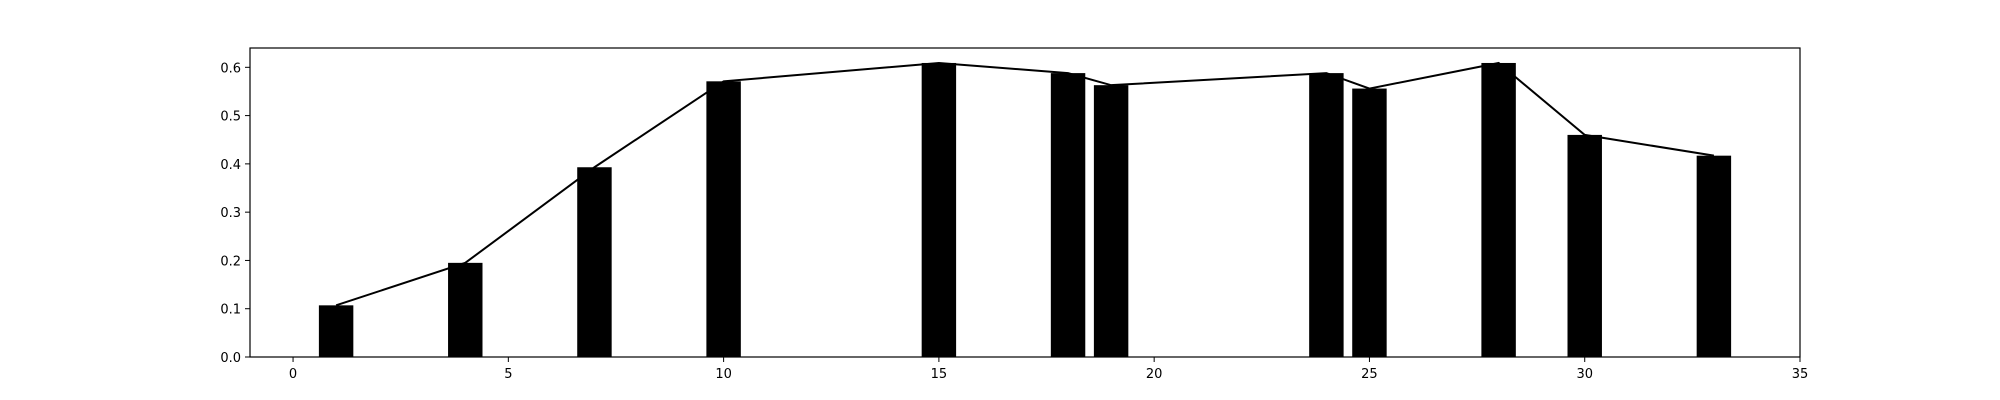 The width and height of the screenshot is (2000, 400). What do you see at coordinates (230, 310) in the screenshot?
I see `y-tick-label-1: 0.1` at bounding box center [230, 310].